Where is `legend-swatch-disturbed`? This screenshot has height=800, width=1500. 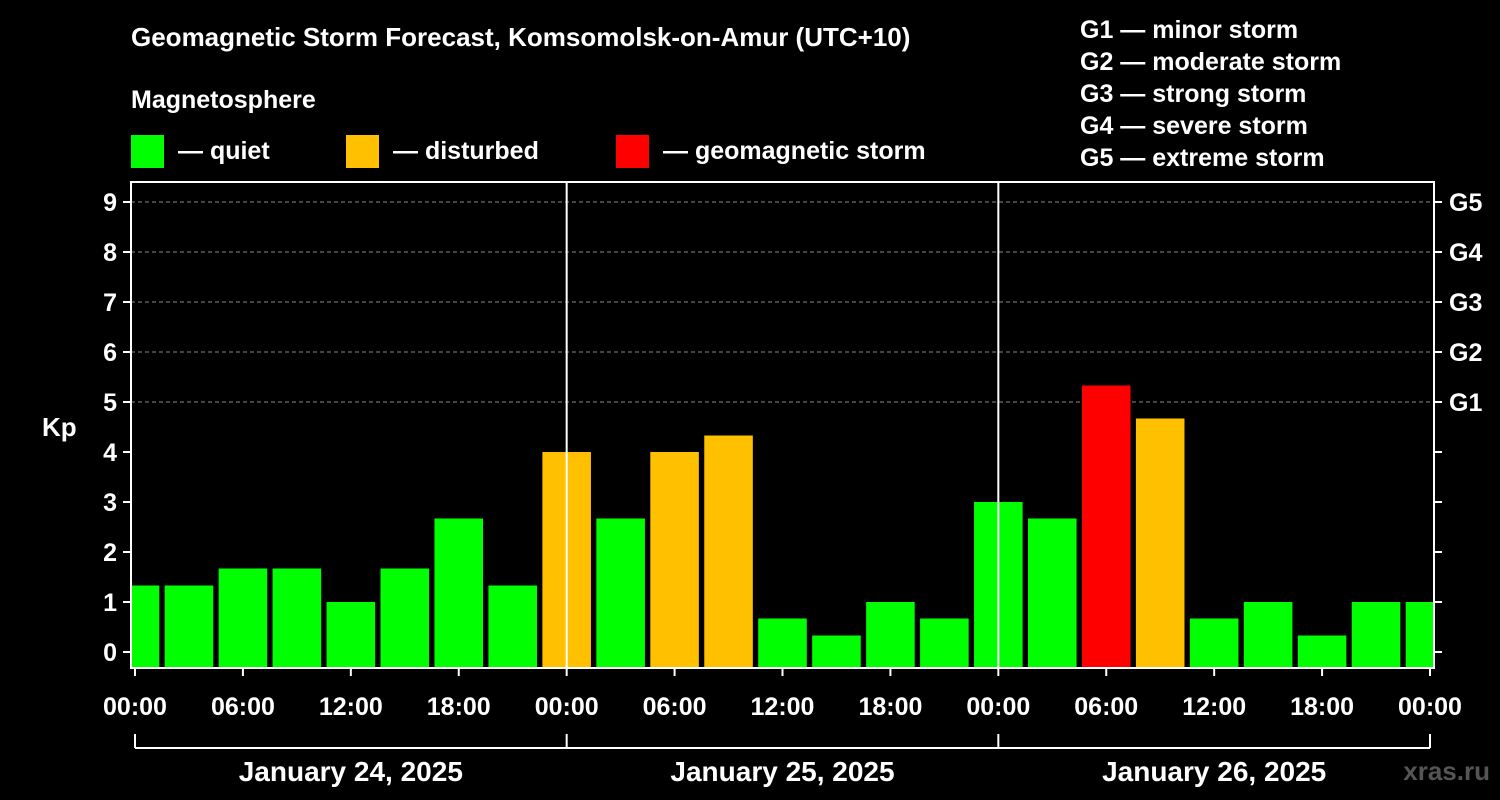
legend-swatch-disturbed is located at coordinates (362, 151).